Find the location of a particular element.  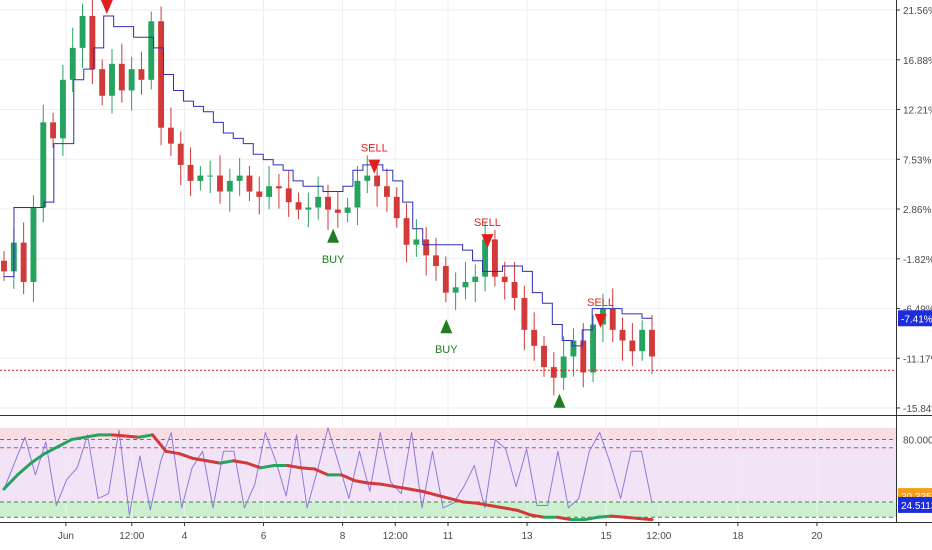

oscillator-layer is located at coordinates (328, 474).